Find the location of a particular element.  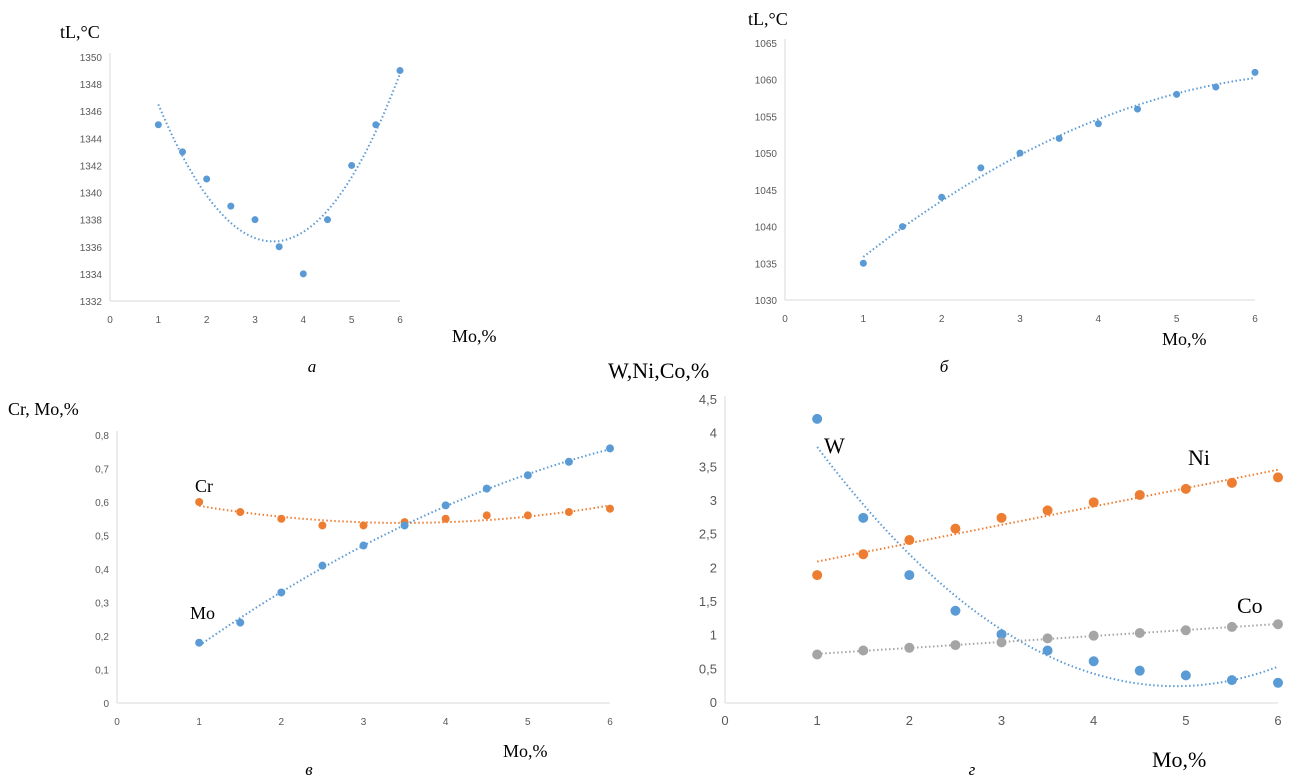

y-tick-label: 0,2 is located at coordinates (102, 637).